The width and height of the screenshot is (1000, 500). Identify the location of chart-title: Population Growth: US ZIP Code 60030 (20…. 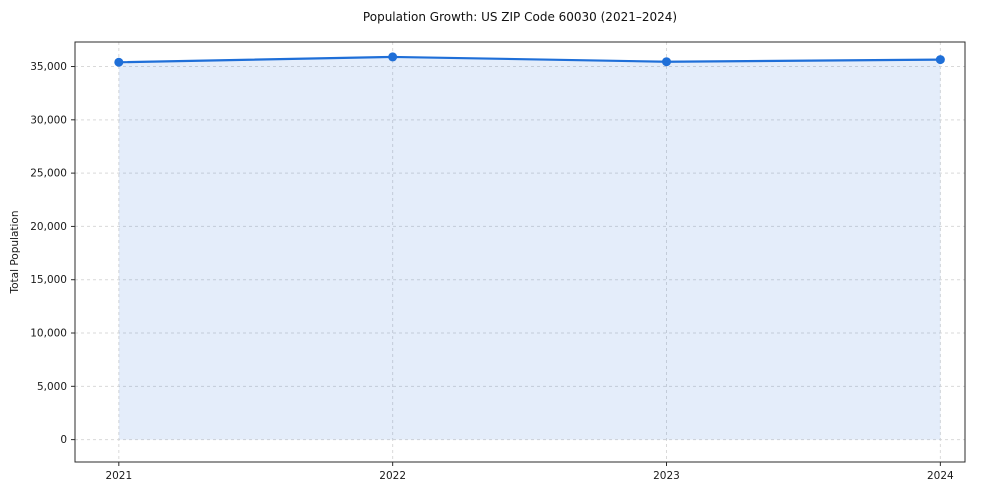
(520, 17).